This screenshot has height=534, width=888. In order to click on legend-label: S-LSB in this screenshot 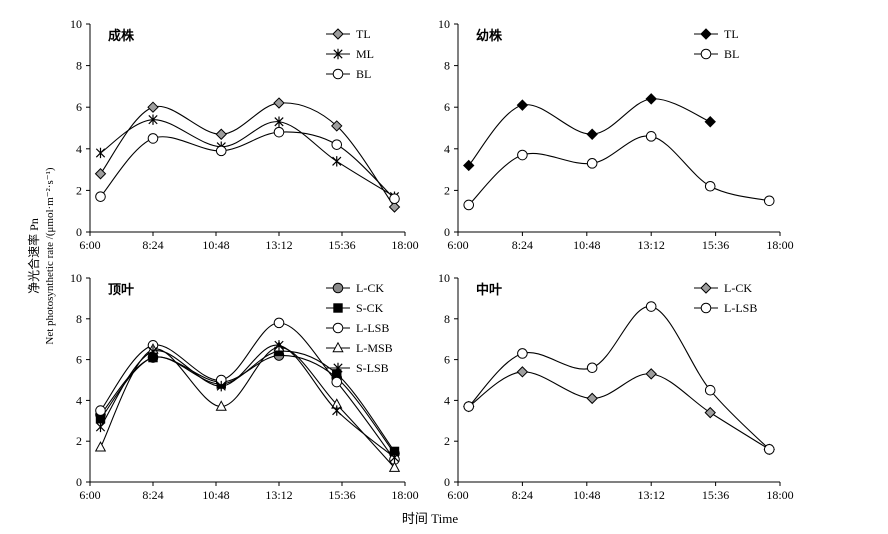, I will do `click(372, 368)`.